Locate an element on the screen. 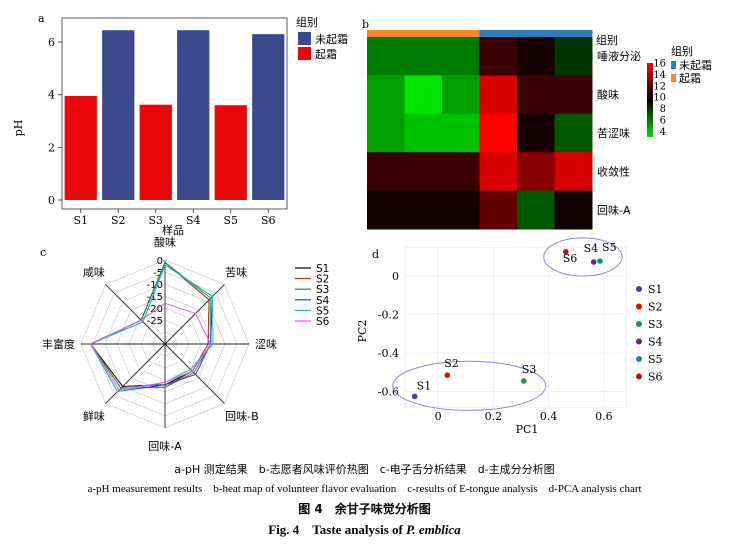  panel-label-d: d is located at coordinates (375, 254).